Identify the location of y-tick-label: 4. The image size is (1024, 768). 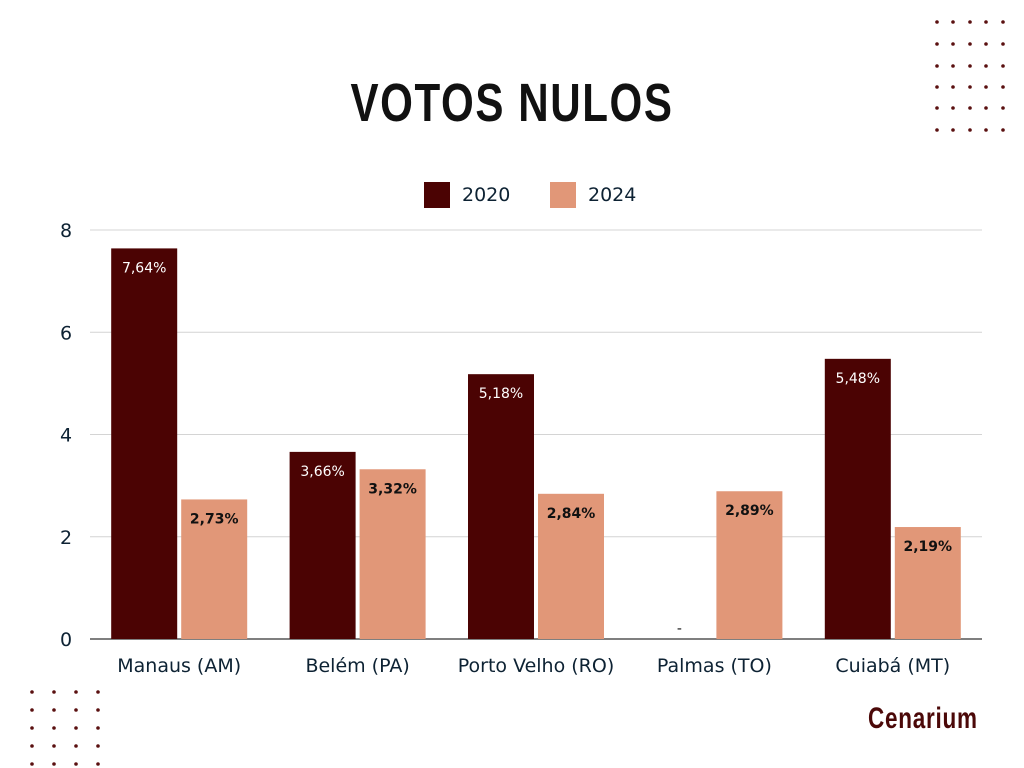
(66, 436).